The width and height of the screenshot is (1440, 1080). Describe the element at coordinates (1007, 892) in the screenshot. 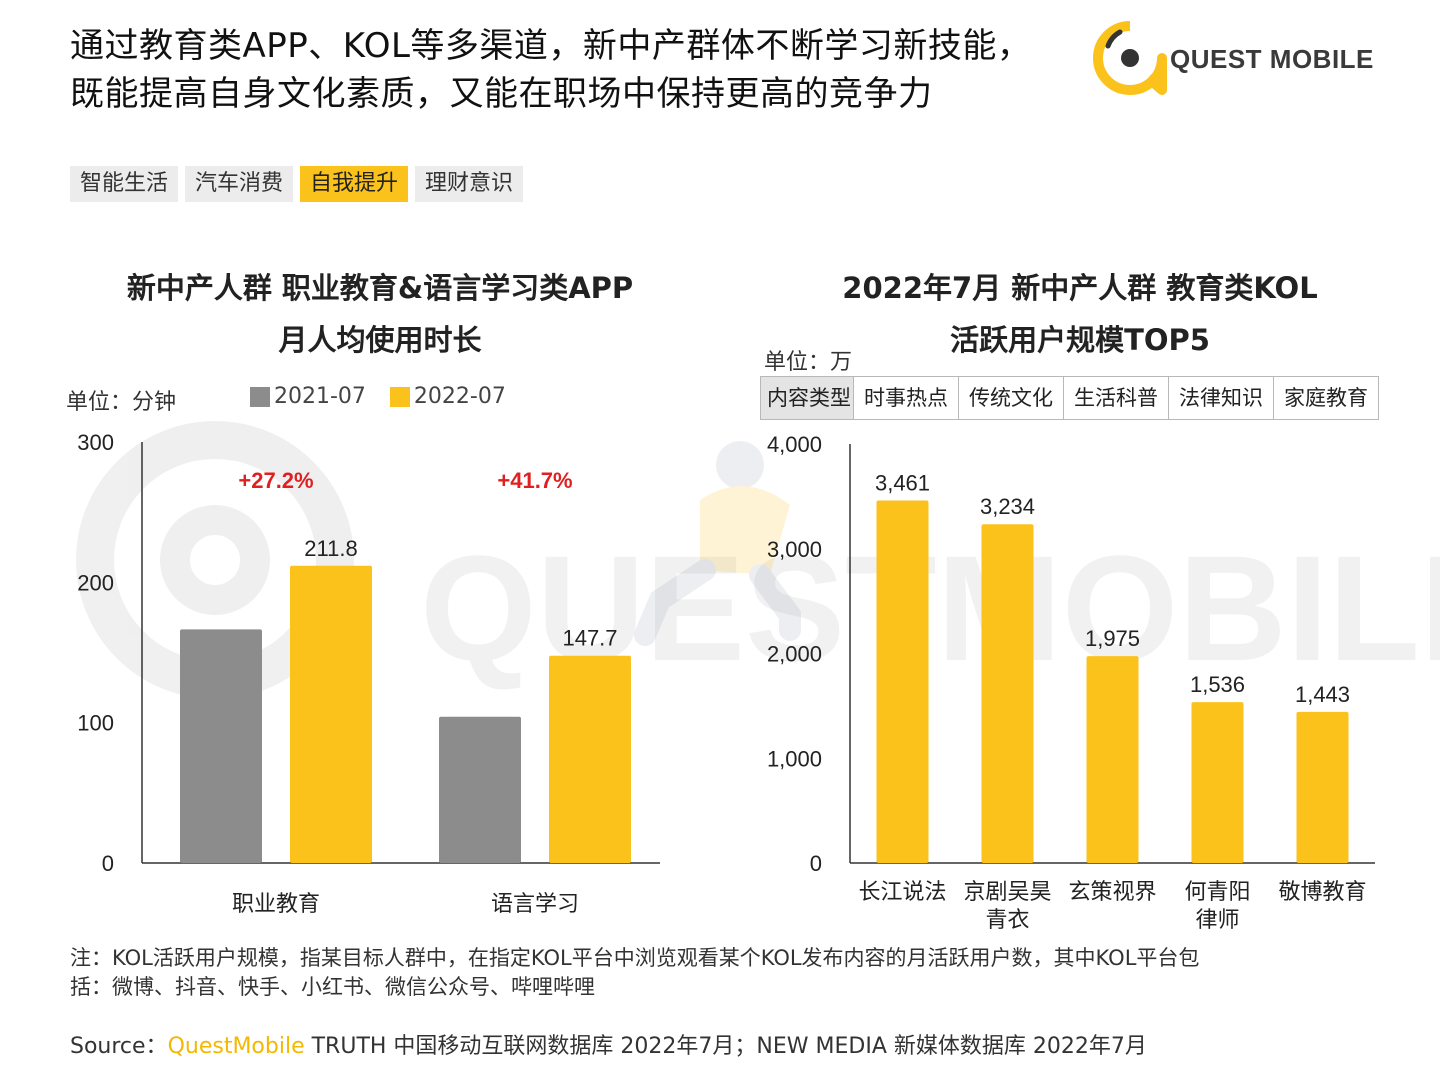

I see `x-category-label: 京剧吴昊` at that location.